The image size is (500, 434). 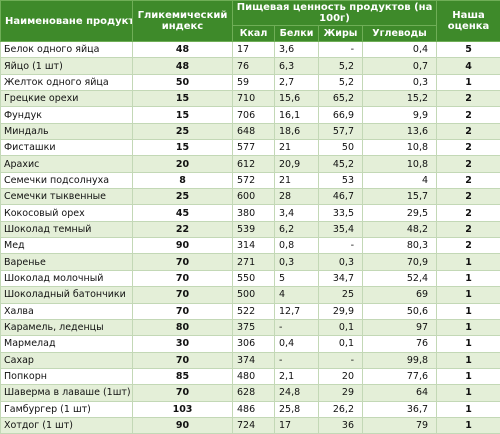 I want to click on cell-product-name: Шаверма в лаваше (1шт), so click(x=67, y=393).